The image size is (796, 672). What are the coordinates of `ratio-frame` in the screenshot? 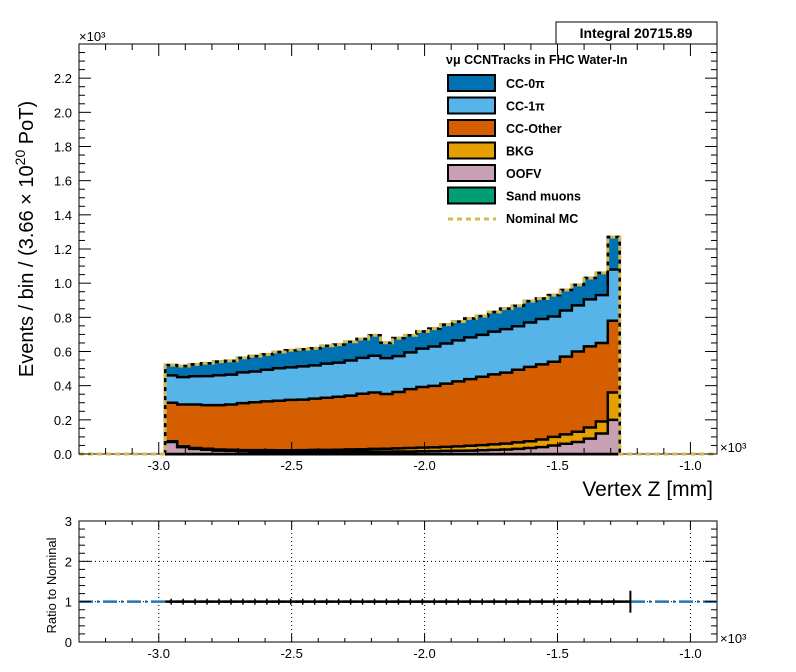 It's located at (398, 581).